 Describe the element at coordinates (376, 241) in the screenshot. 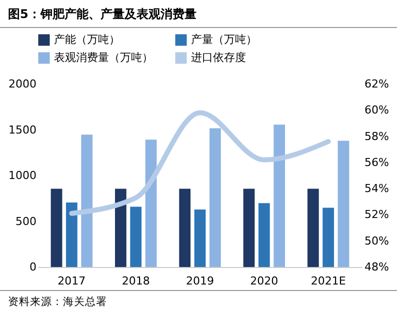

I see `y2-tick-label: 50%` at that location.